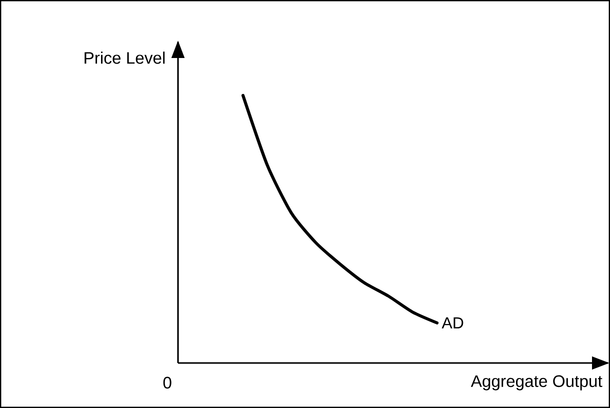 The width and height of the screenshot is (610, 408). What do you see at coordinates (536, 382) in the screenshot?
I see `x-axis-title: Aggregate Output` at bounding box center [536, 382].